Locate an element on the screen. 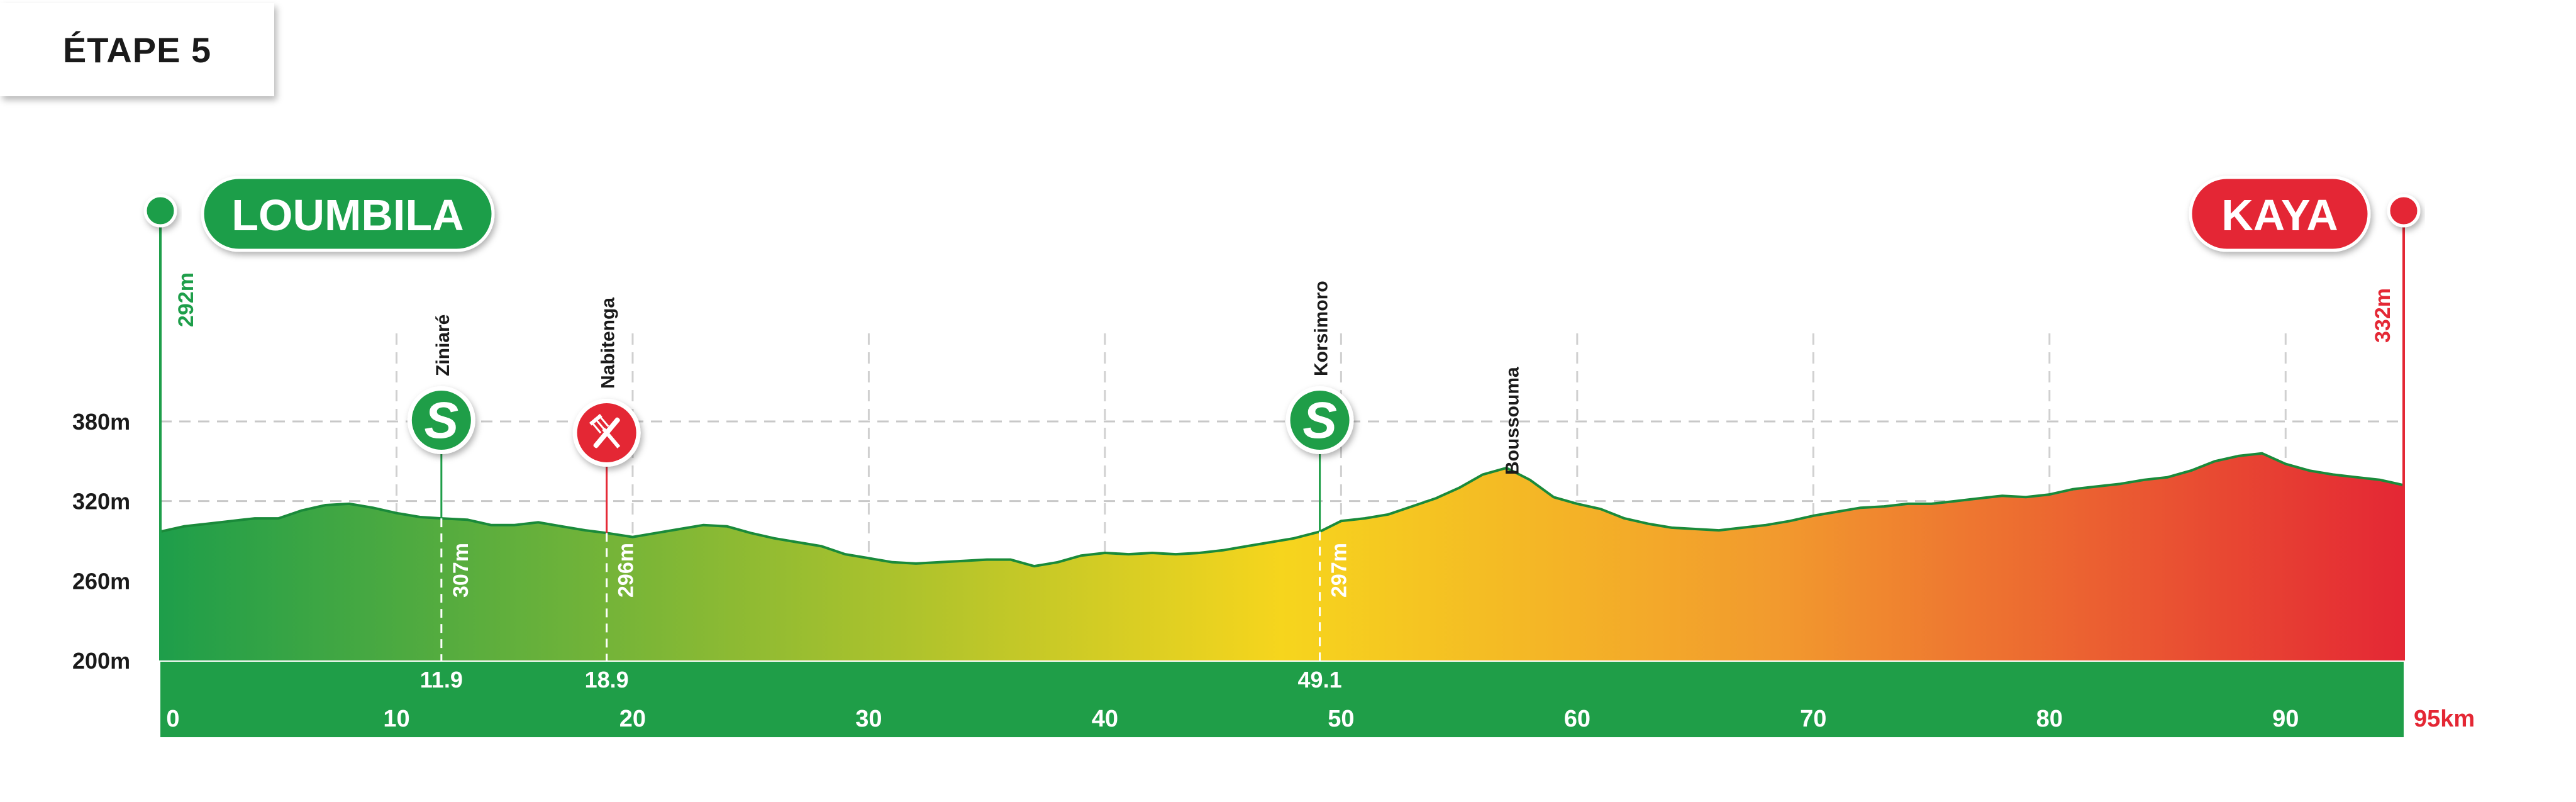  waypoint-name-label: Nabitenga is located at coordinates (608, 344).